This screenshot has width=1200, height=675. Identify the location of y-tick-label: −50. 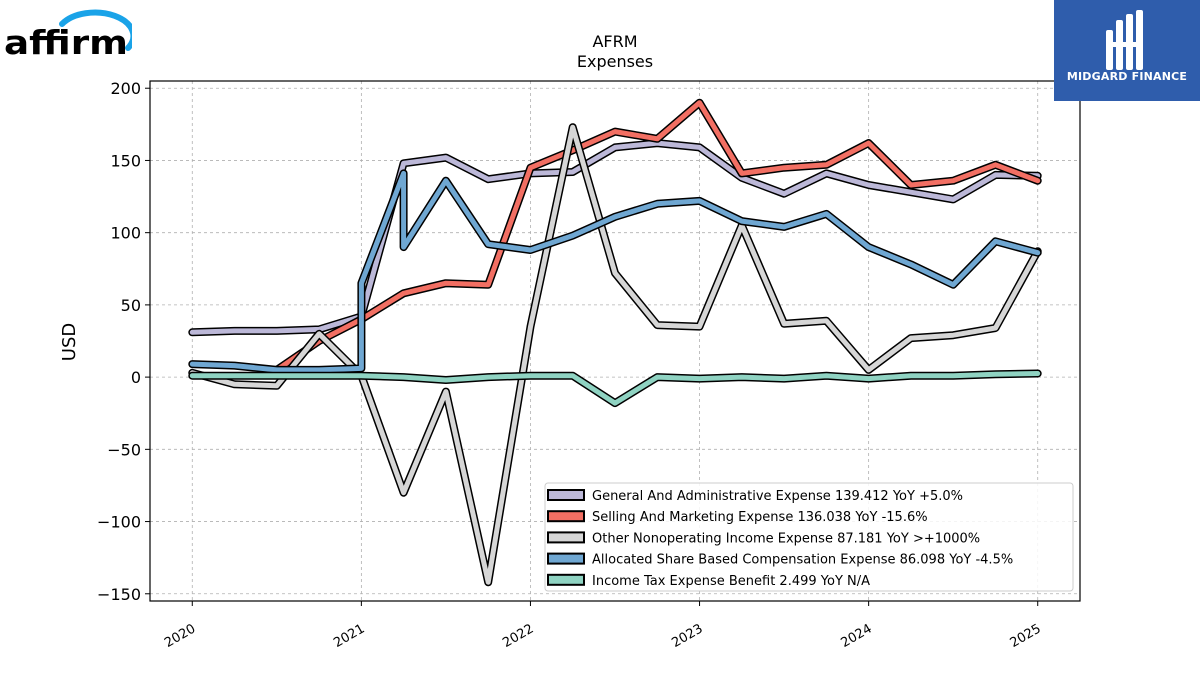
(124, 449).